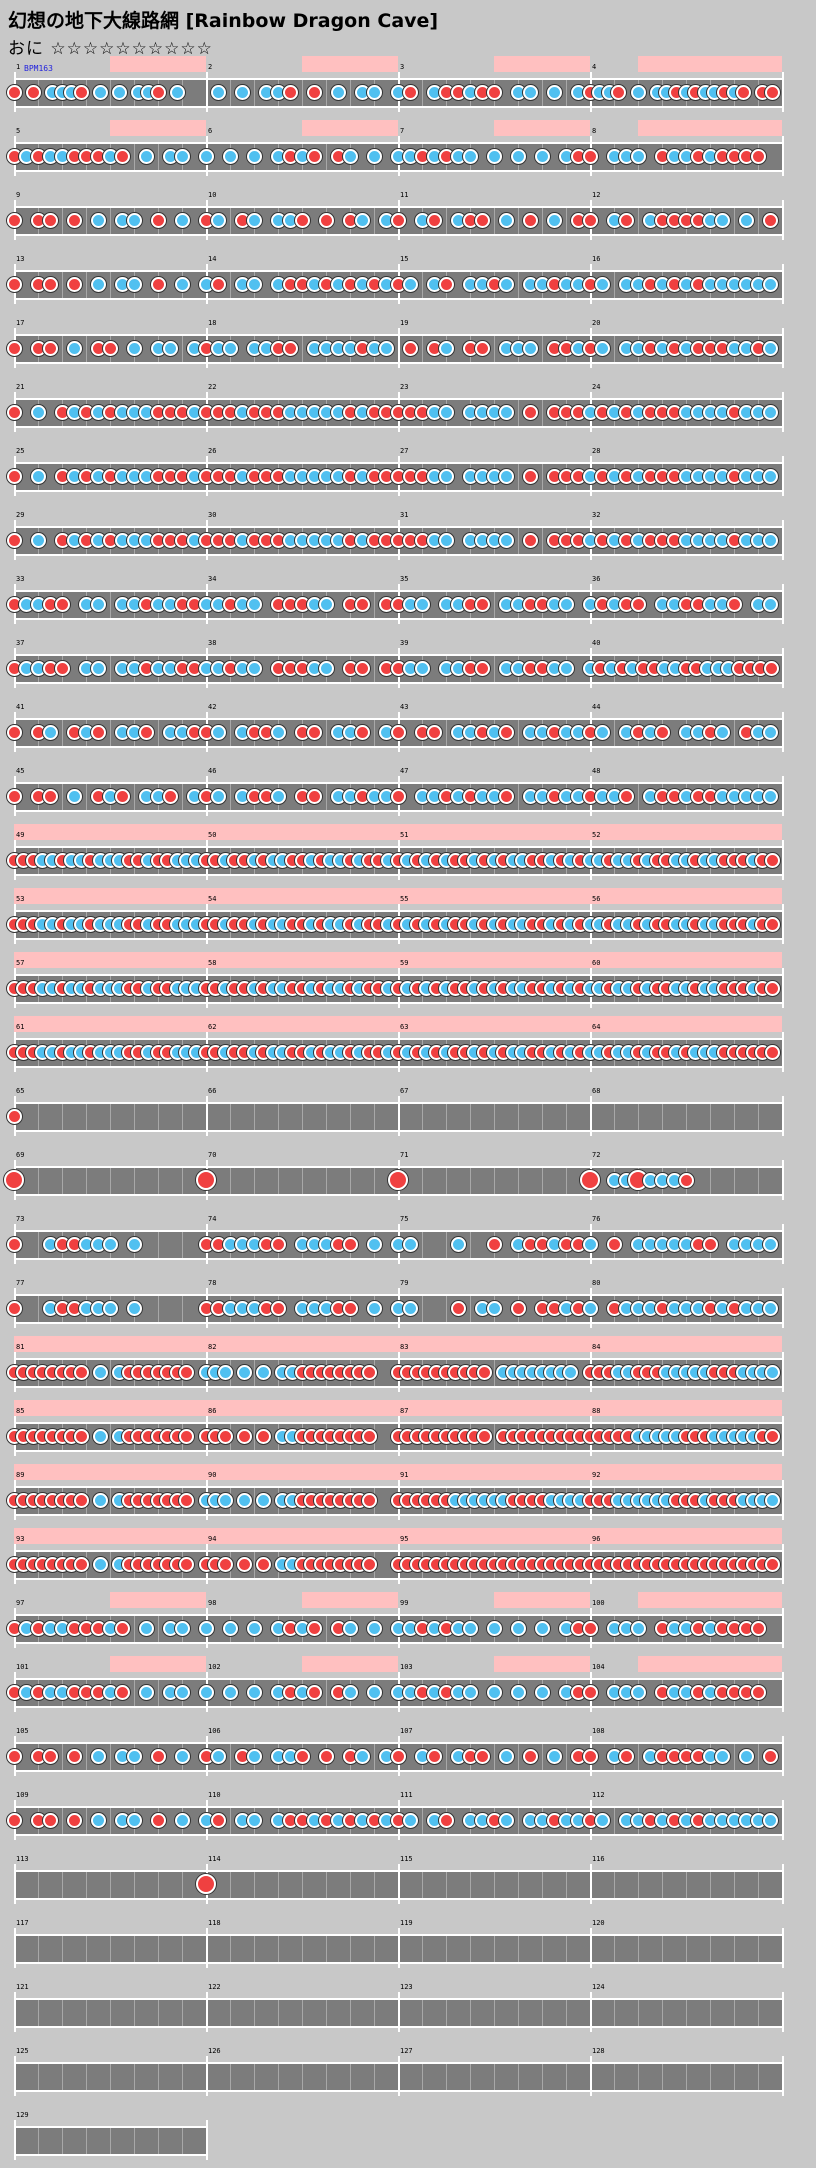  What do you see at coordinates (408, 920) in the screenshot?
I see `score-row: 53 54 55 56` at bounding box center [408, 920].